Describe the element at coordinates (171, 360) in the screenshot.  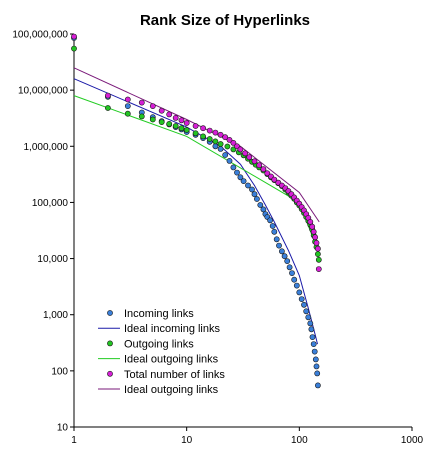
I see `legend-label-3: Ideal outgoing links` at that location.